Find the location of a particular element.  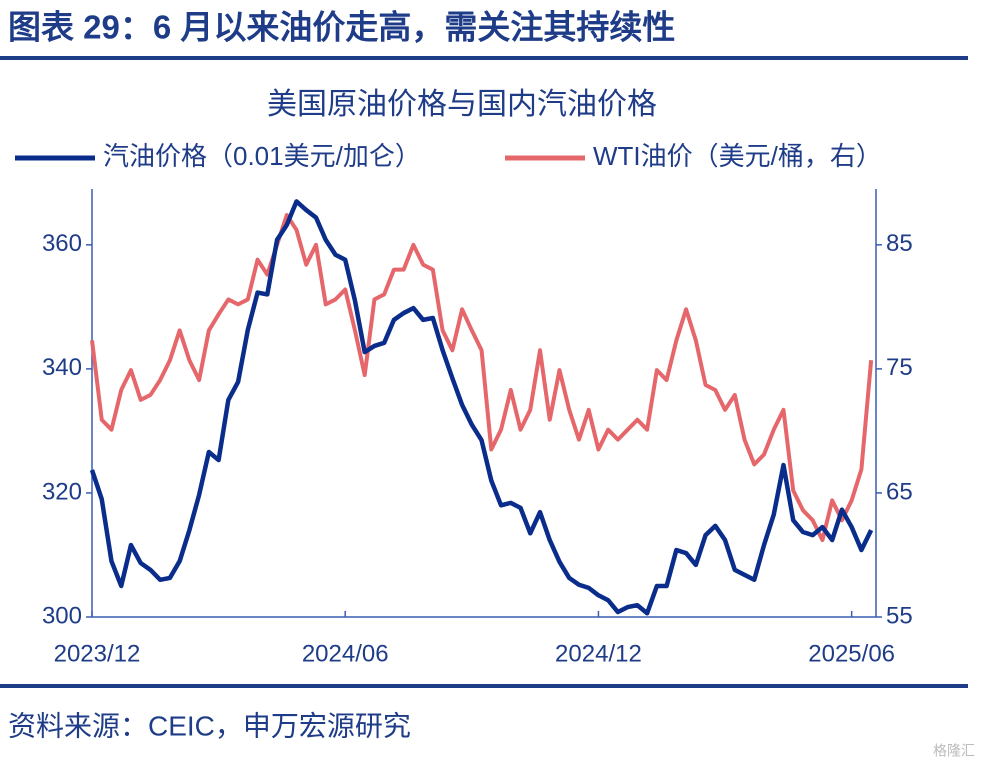

y-tick-label: 320 is located at coordinates (62, 491).